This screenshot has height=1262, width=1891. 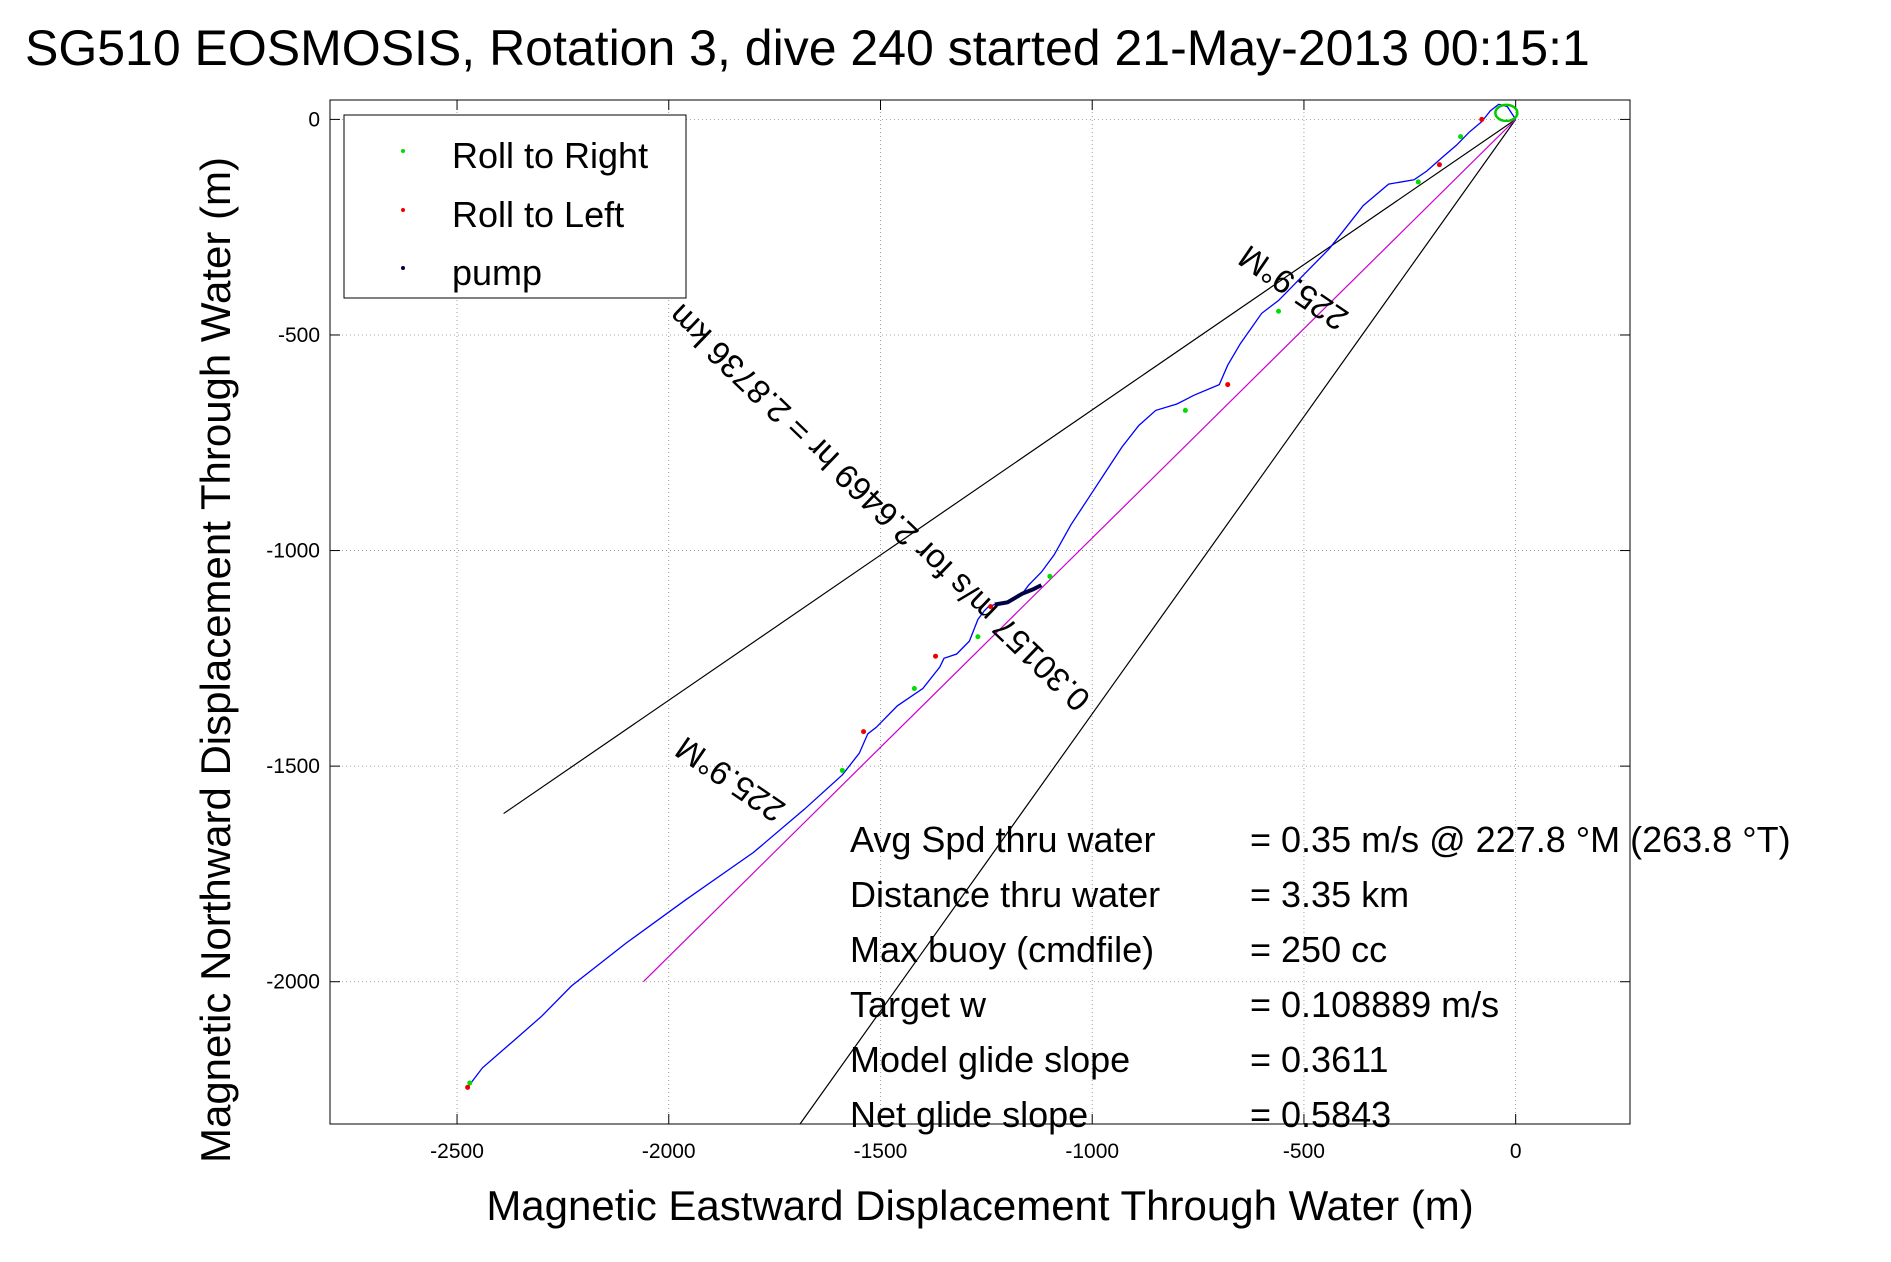 I want to click on legend-label-roll-left: Roll to Left, so click(x=538, y=214).